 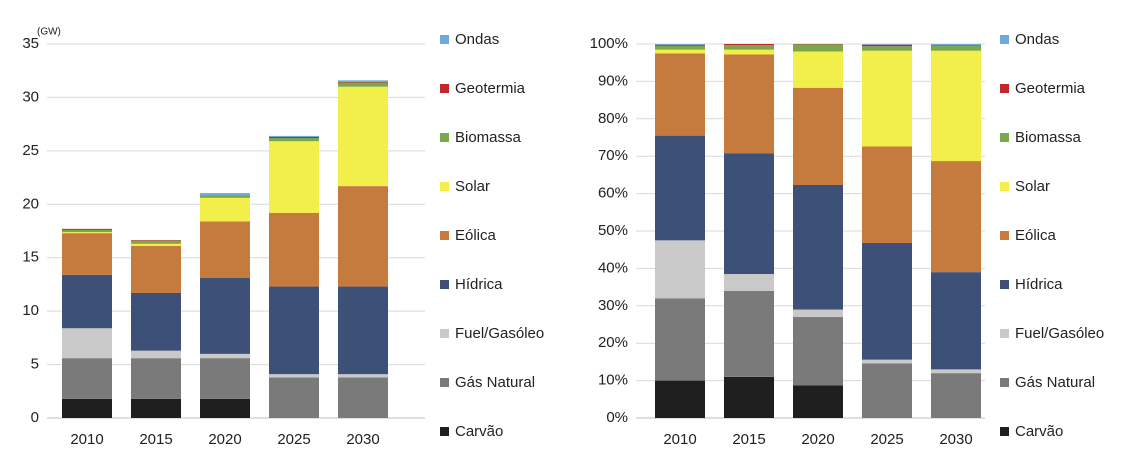 I want to click on legend-label: Hídrica, so click(x=479, y=284).